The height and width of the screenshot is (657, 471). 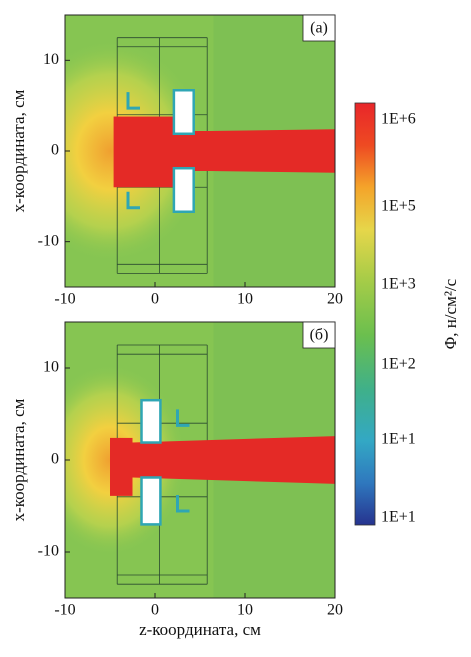 I want to click on colorbar-tick-label: 1E+5, so click(x=398, y=206).